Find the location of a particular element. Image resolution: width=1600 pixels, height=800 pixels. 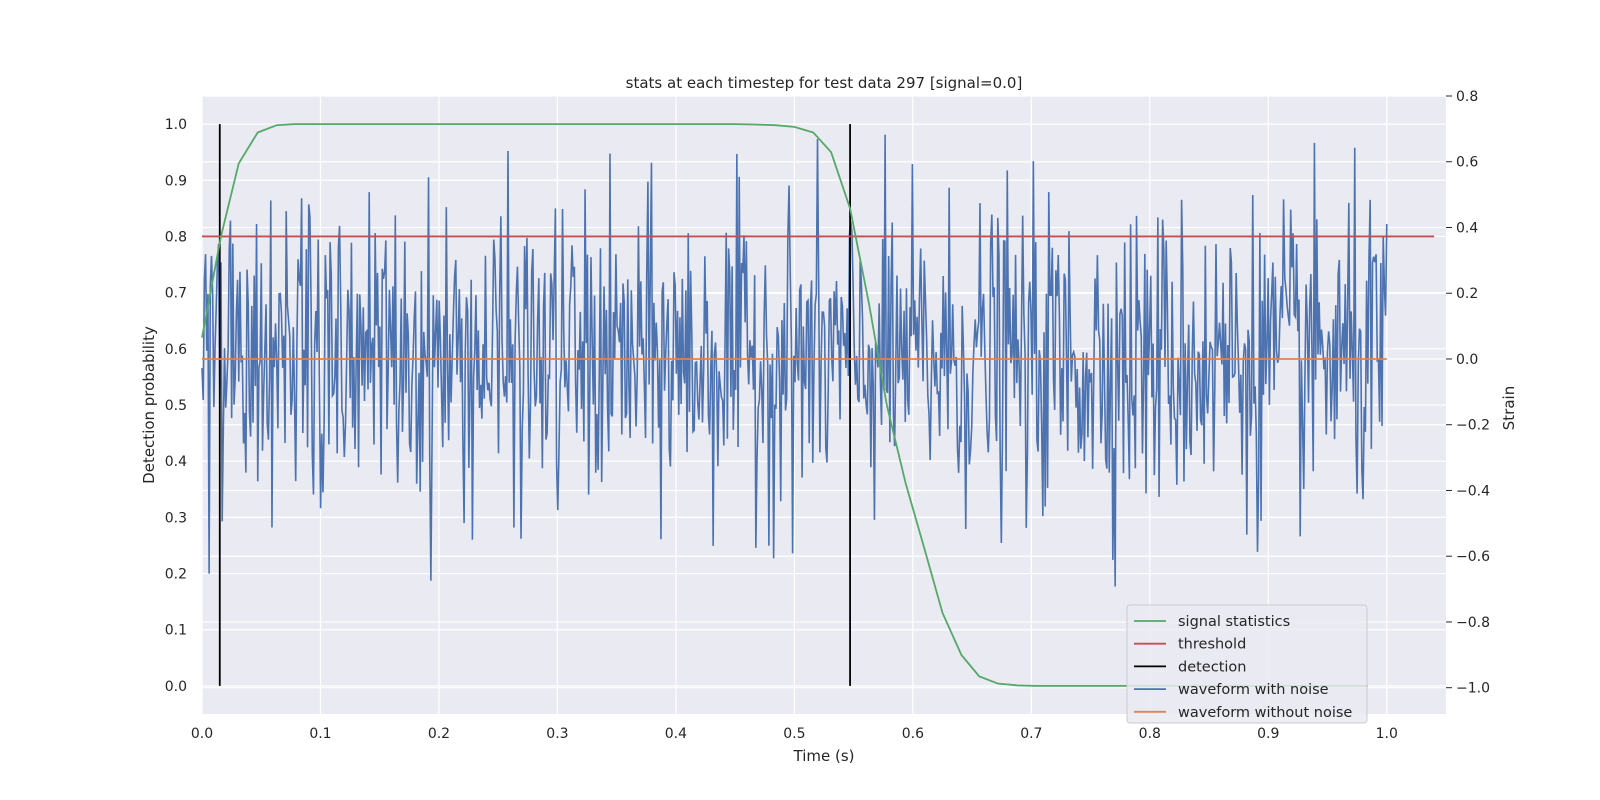

x-tick-label: 0.5 is located at coordinates (794, 734).